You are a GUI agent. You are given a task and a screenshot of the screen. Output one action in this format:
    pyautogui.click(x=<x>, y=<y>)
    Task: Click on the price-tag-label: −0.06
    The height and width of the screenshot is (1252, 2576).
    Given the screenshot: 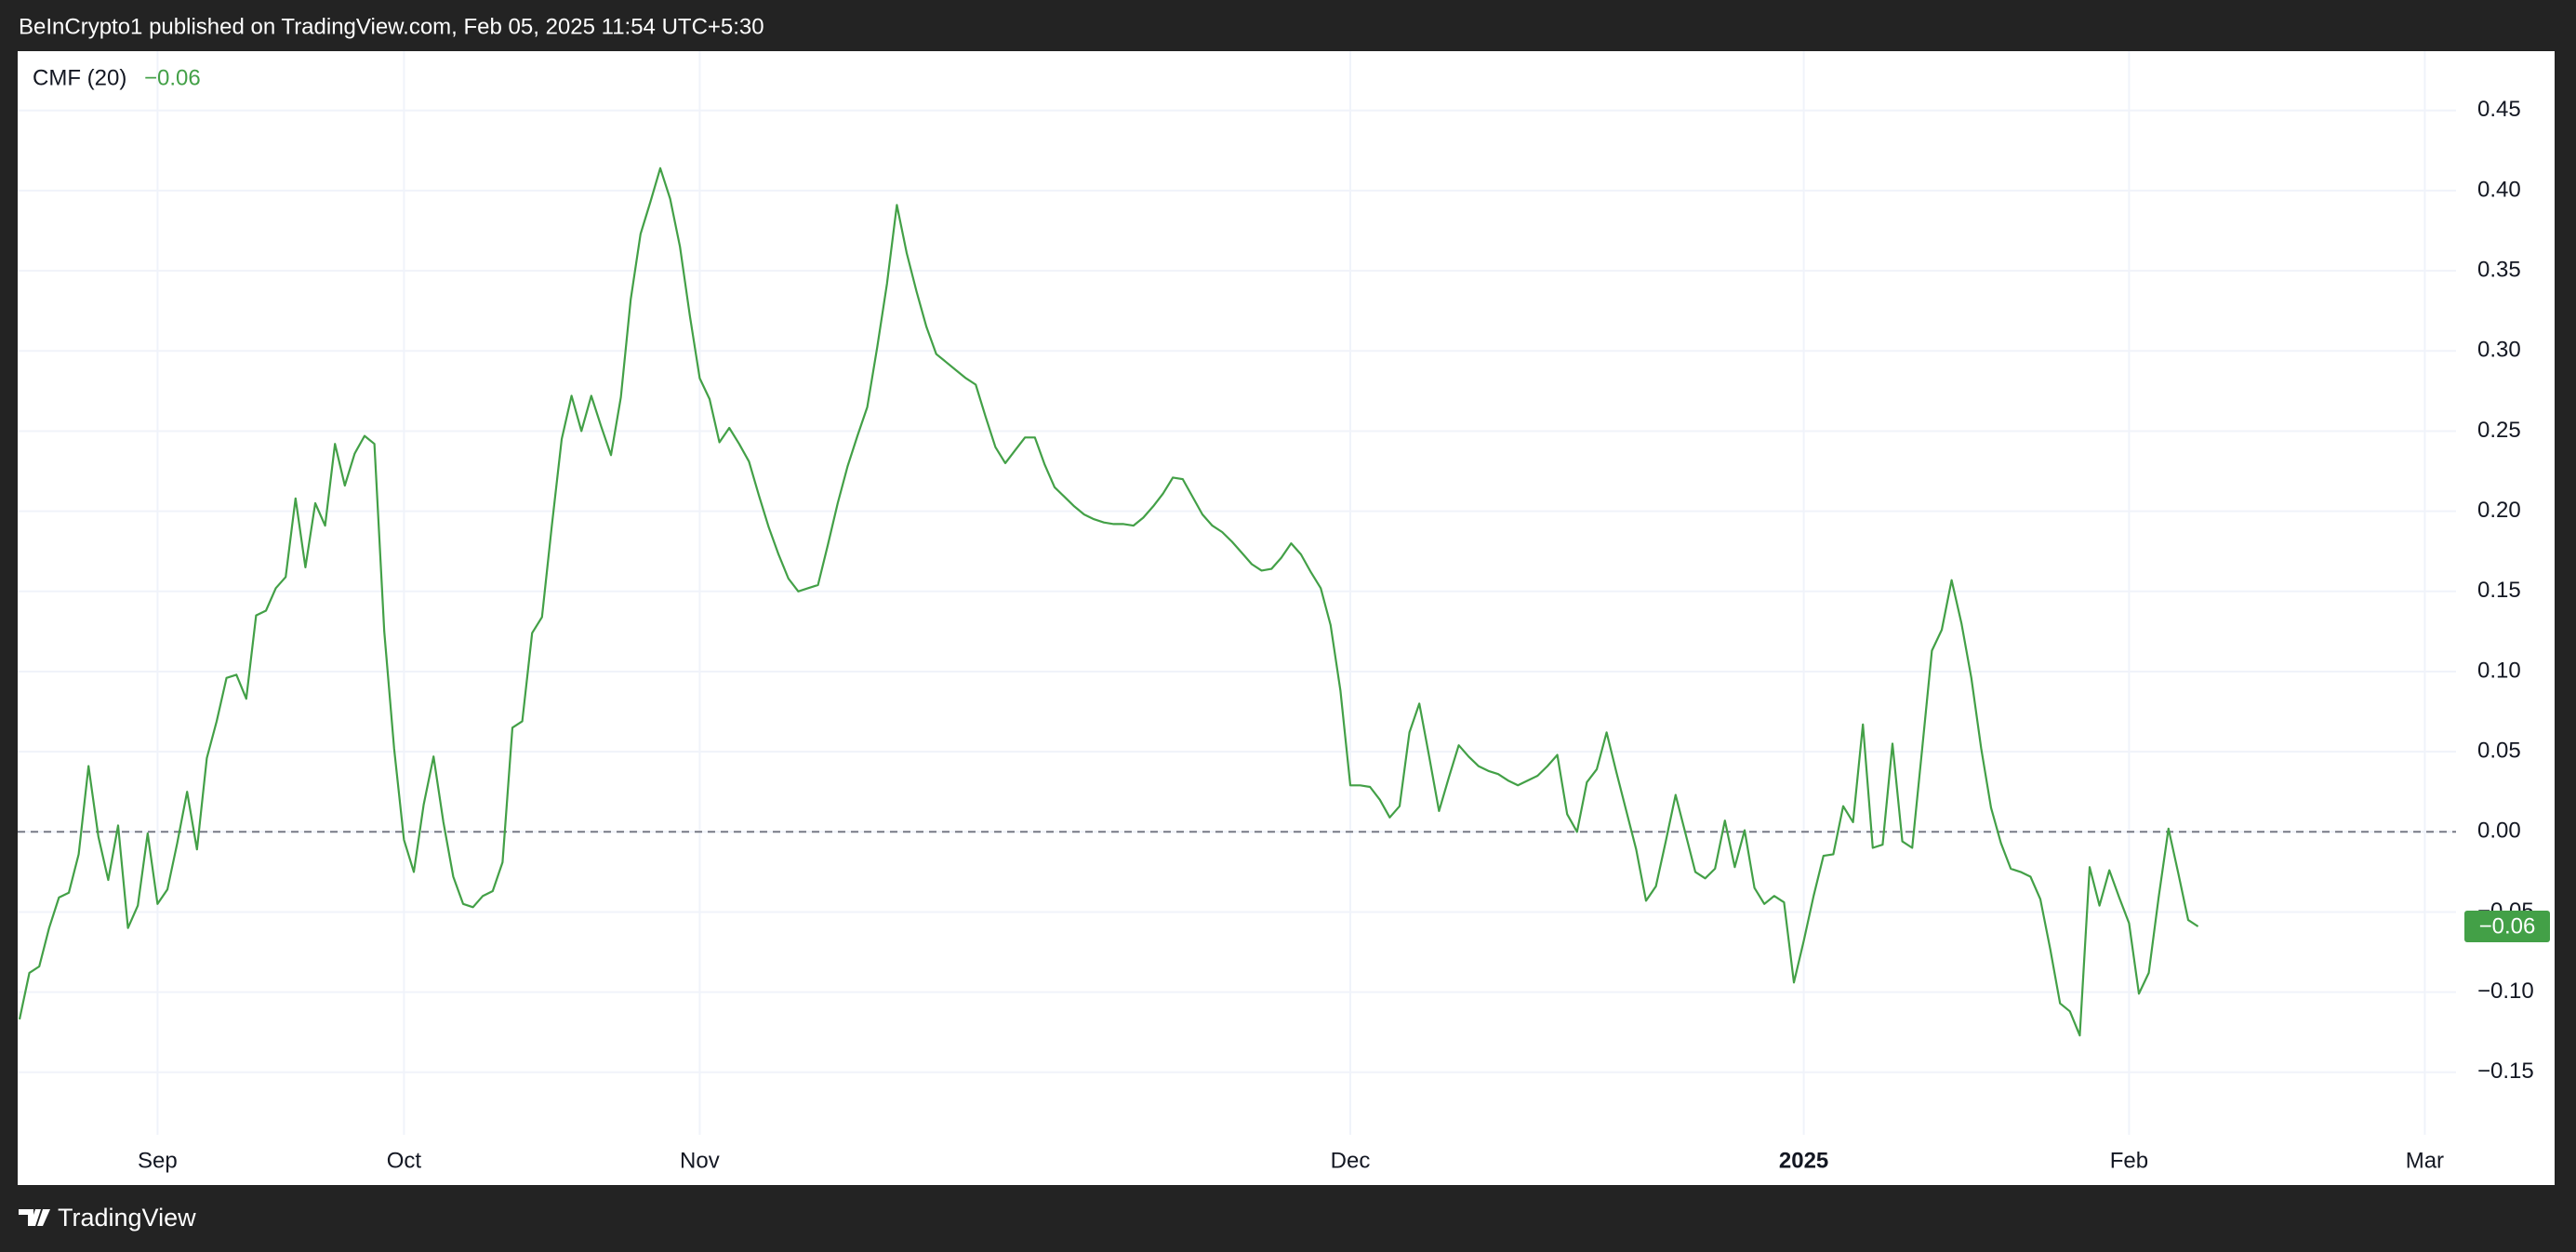 What is the action you would take?
    pyautogui.click(x=2507, y=926)
    